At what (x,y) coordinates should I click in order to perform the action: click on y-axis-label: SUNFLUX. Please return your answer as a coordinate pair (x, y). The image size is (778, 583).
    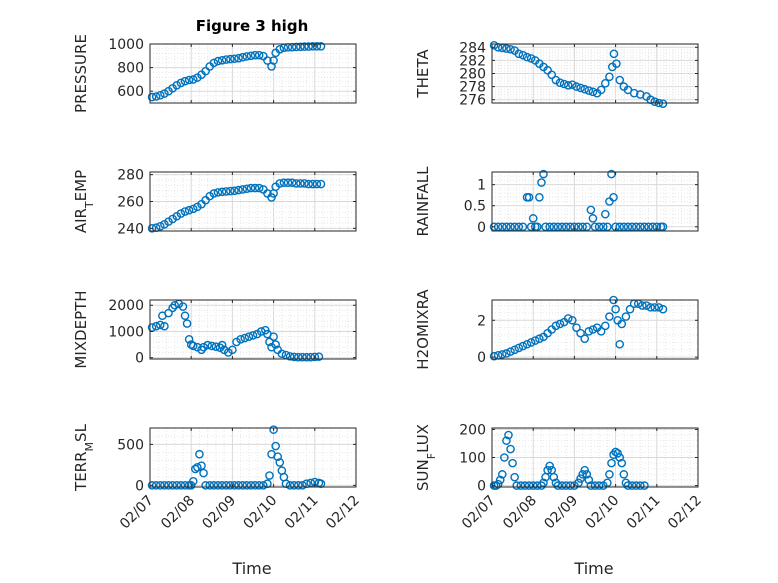
    Looking at the image, I should click on (426, 457).